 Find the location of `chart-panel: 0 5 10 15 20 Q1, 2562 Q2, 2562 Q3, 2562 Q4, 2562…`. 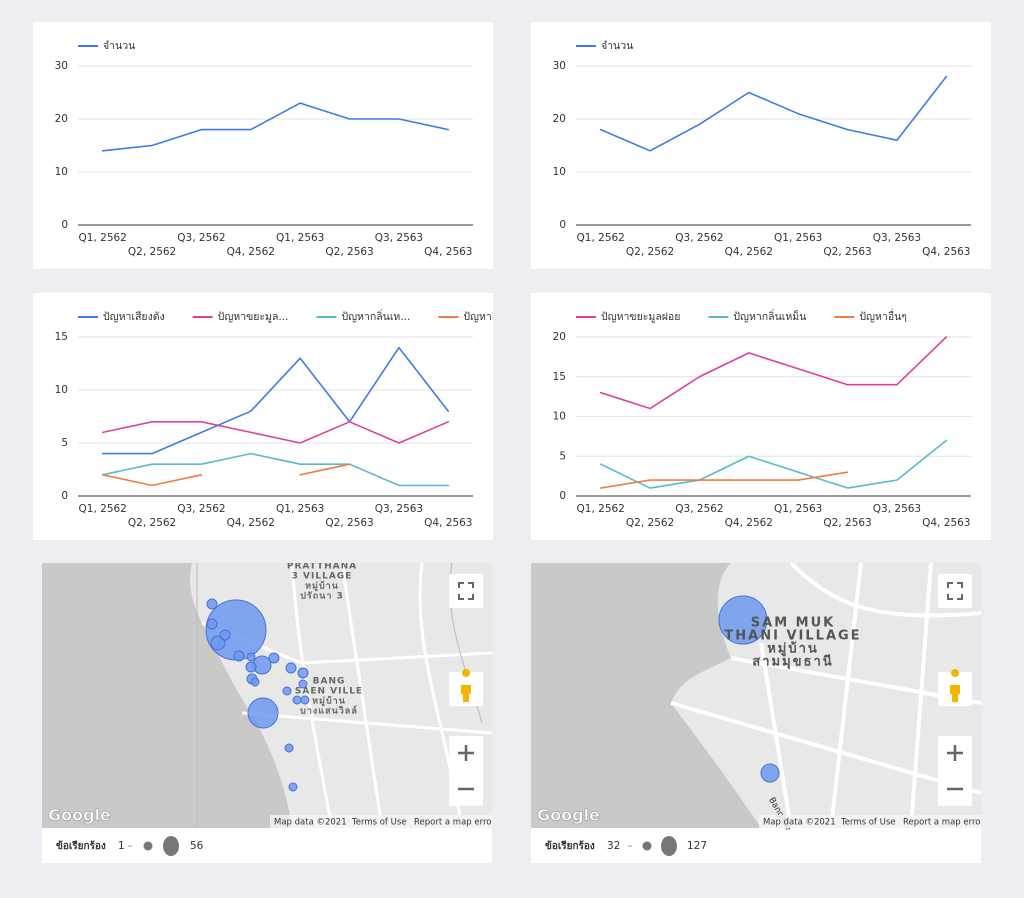

chart-panel: 0 5 10 15 20 Q1, 2562 Q2, 2562 Q3, 2562 Q4, 2562… is located at coordinates (761, 416).